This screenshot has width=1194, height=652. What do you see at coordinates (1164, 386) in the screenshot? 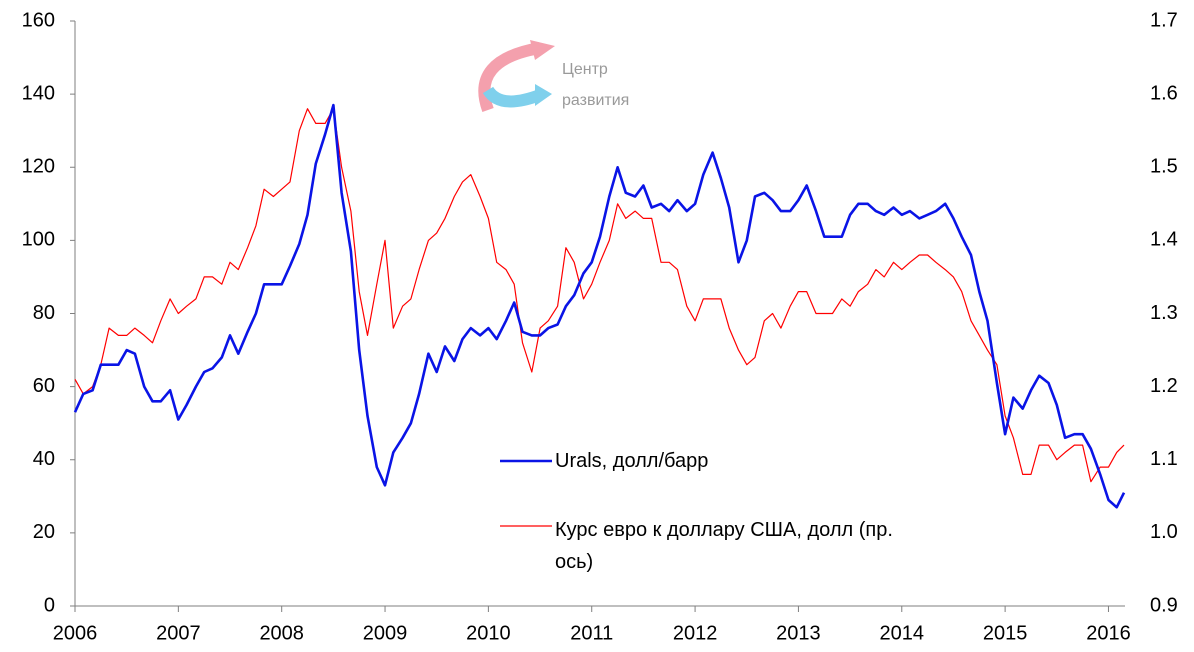
I see `y2-tick-label: 1.2` at bounding box center [1164, 386].